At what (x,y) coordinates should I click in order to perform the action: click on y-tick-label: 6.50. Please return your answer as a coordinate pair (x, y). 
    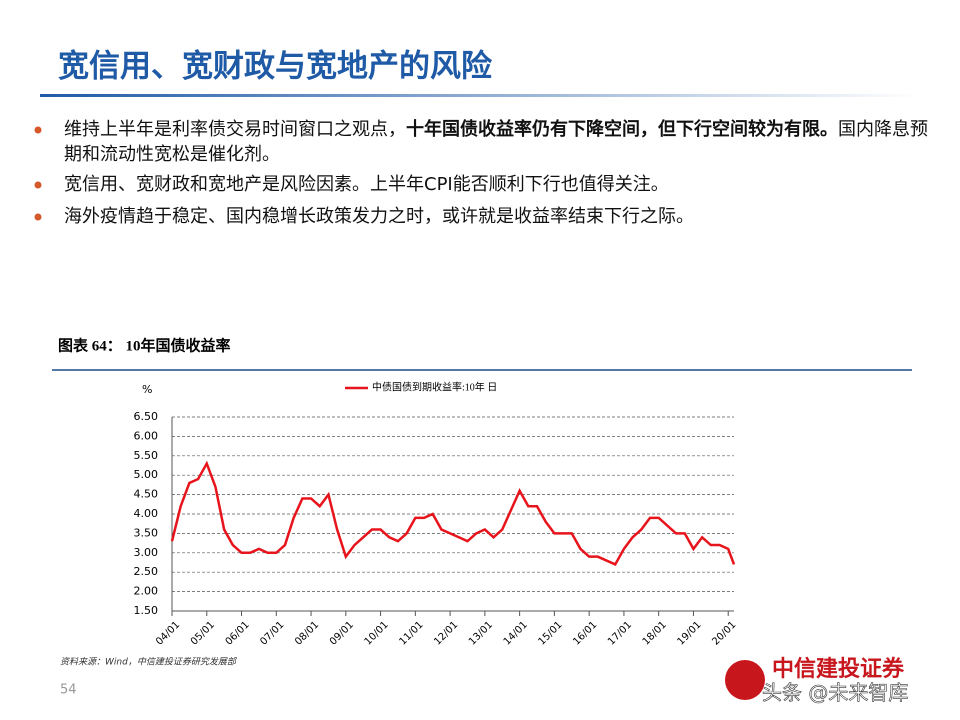
    Looking at the image, I should click on (146, 416).